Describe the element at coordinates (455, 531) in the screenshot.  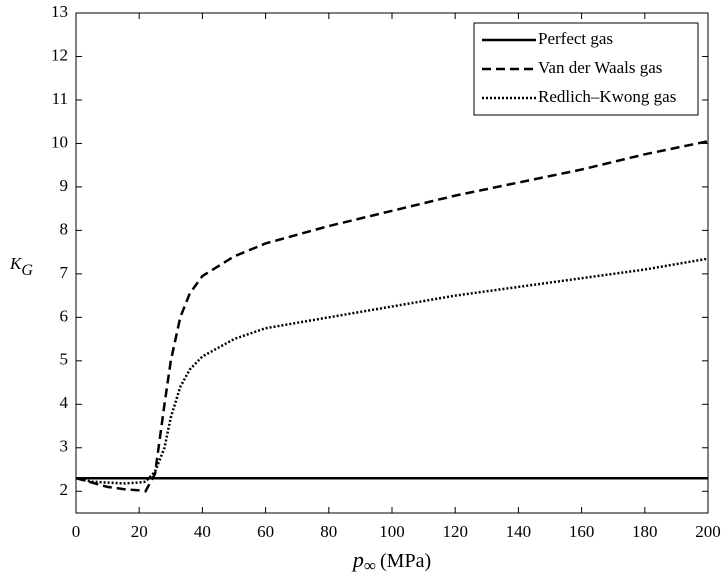
I see `x-tick-label: 120` at that location.